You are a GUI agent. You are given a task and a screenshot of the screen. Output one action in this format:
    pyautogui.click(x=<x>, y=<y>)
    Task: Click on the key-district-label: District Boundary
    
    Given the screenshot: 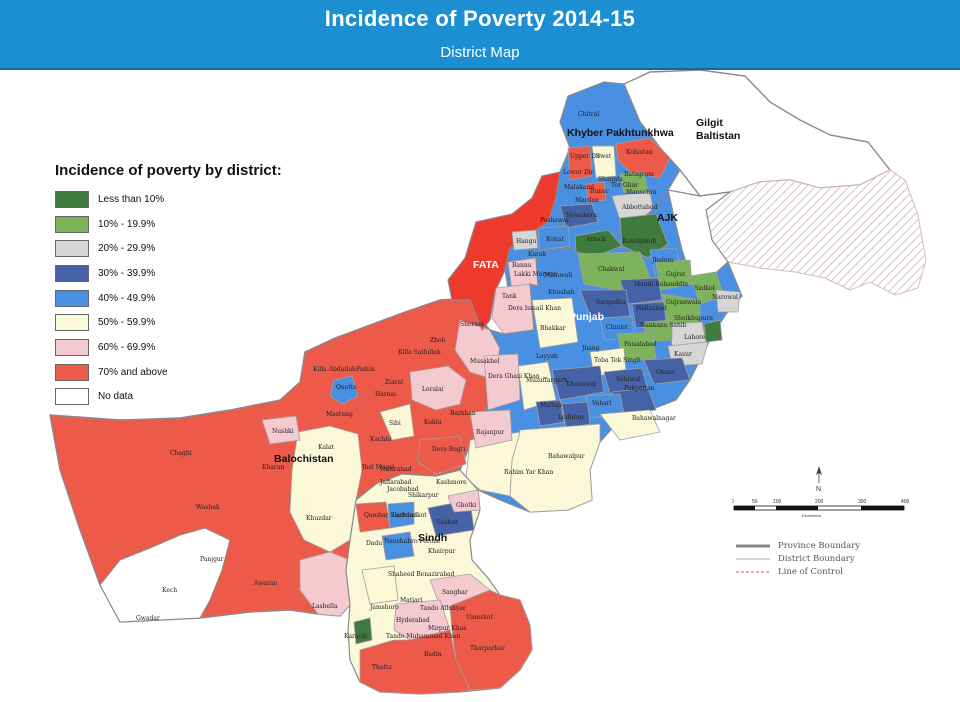 What is the action you would take?
    pyautogui.click(x=816, y=558)
    